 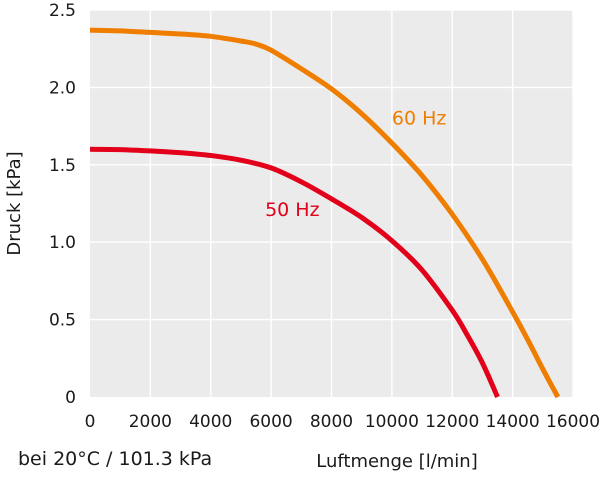 What do you see at coordinates (513, 422) in the screenshot?
I see `x-tick-label: 14000` at bounding box center [513, 422].